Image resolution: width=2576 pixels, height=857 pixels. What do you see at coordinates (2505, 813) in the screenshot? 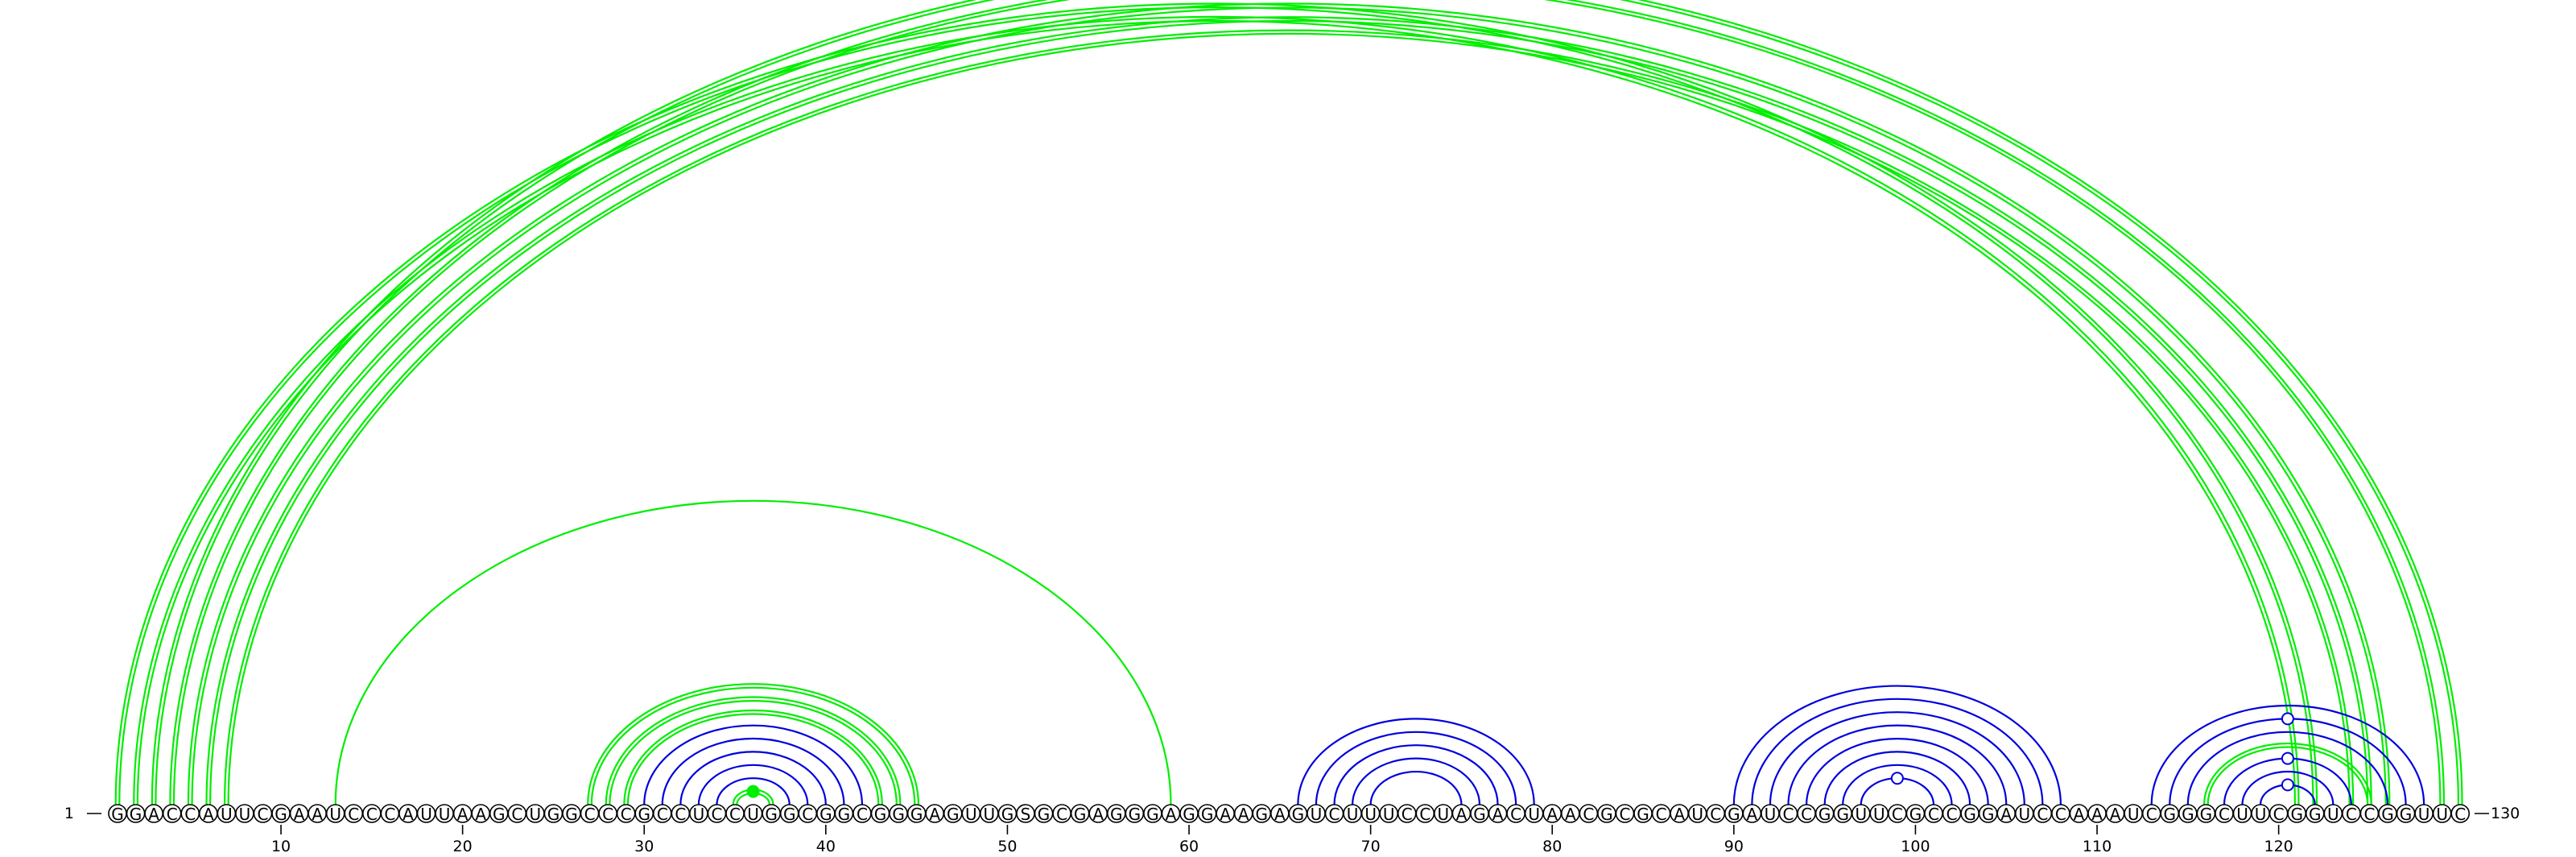
I see `end-label: 130` at bounding box center [2505, 813].